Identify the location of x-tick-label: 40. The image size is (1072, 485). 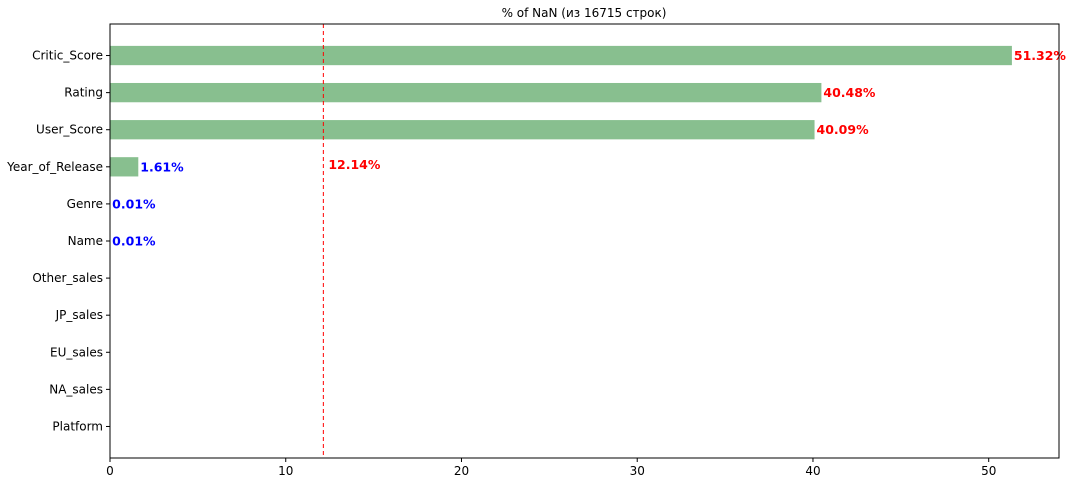
(812, 471).